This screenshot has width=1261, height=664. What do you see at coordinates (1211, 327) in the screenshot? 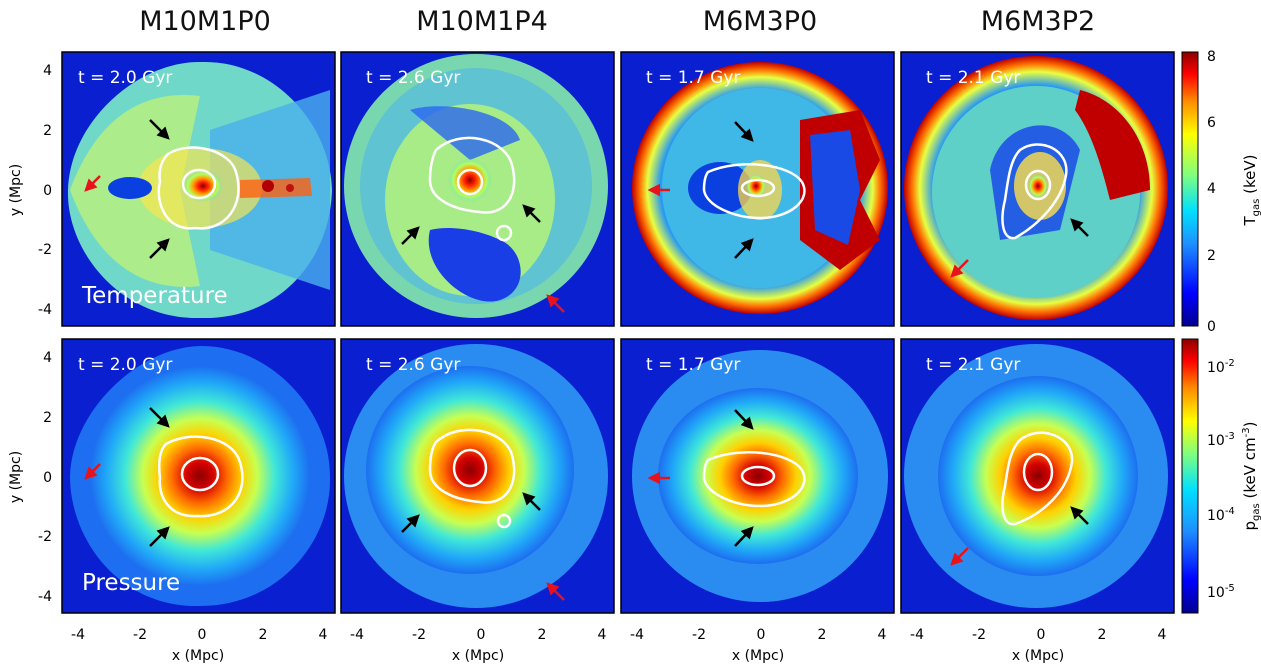
I see `temperature-colorbar-tick: 0` at bounding box center [1211, 327].